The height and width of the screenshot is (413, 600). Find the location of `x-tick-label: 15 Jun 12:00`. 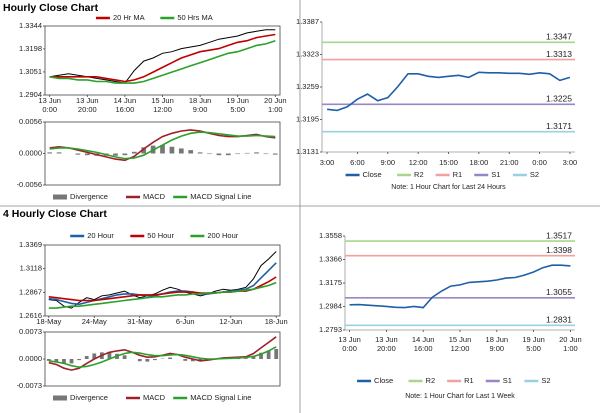

x-tick-label: 15 Jun 12:00 is located at coordinates (460, 344).